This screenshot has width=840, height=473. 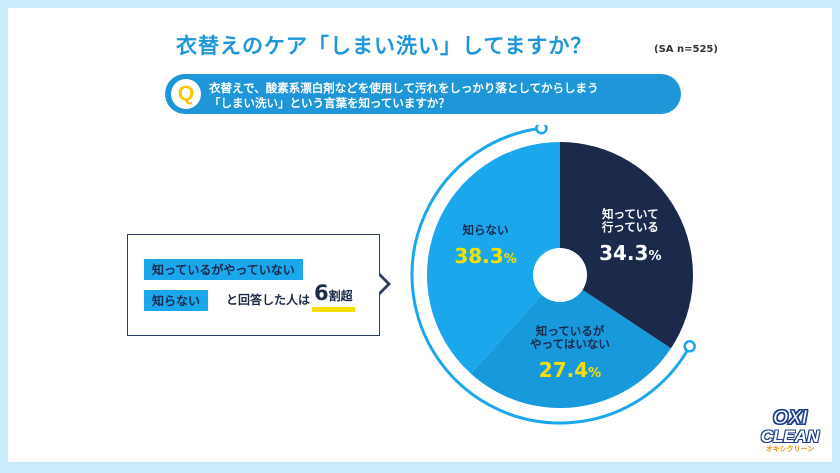 I want to click on summary-callout: 知っているがやっていない 知らない と回答した人は 6割超, so click(x=253, y=285).